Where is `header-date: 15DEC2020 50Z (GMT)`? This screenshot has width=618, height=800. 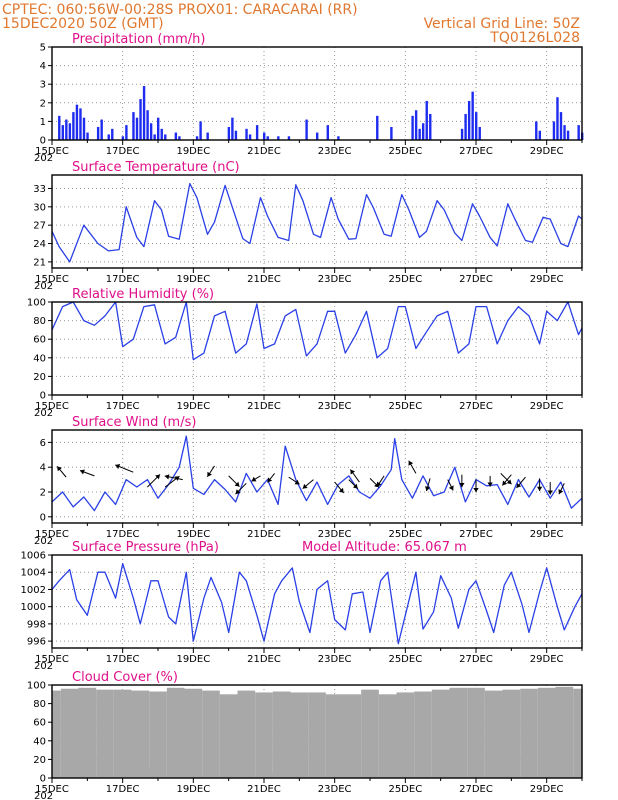
header-date: 15DEC2020 50Z (GMT) is located at coordinates (83, 24).